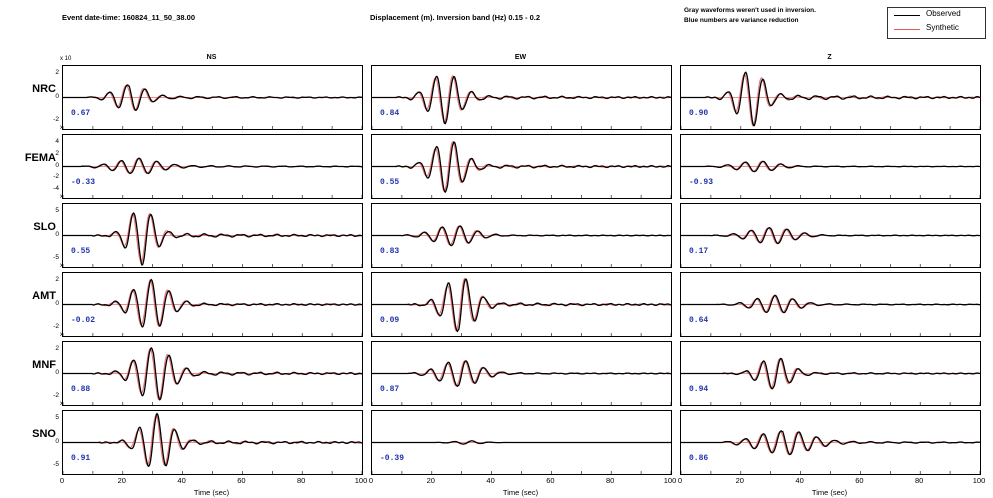 The width and height of the screenshot is (993, 498). What do you see at coordinates (81, 458) in the screenshot?
I see `variance-reduction-value: 0.91` at bounding box center [81, 458].